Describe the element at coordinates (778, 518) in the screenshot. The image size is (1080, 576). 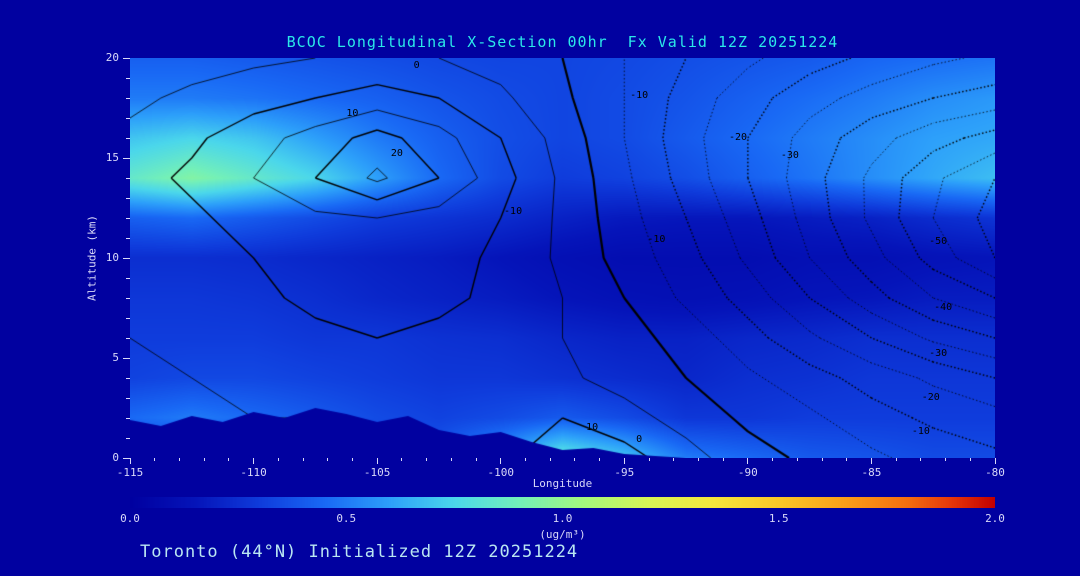
I see `colorbar-tick-label: 1.5` at that location.